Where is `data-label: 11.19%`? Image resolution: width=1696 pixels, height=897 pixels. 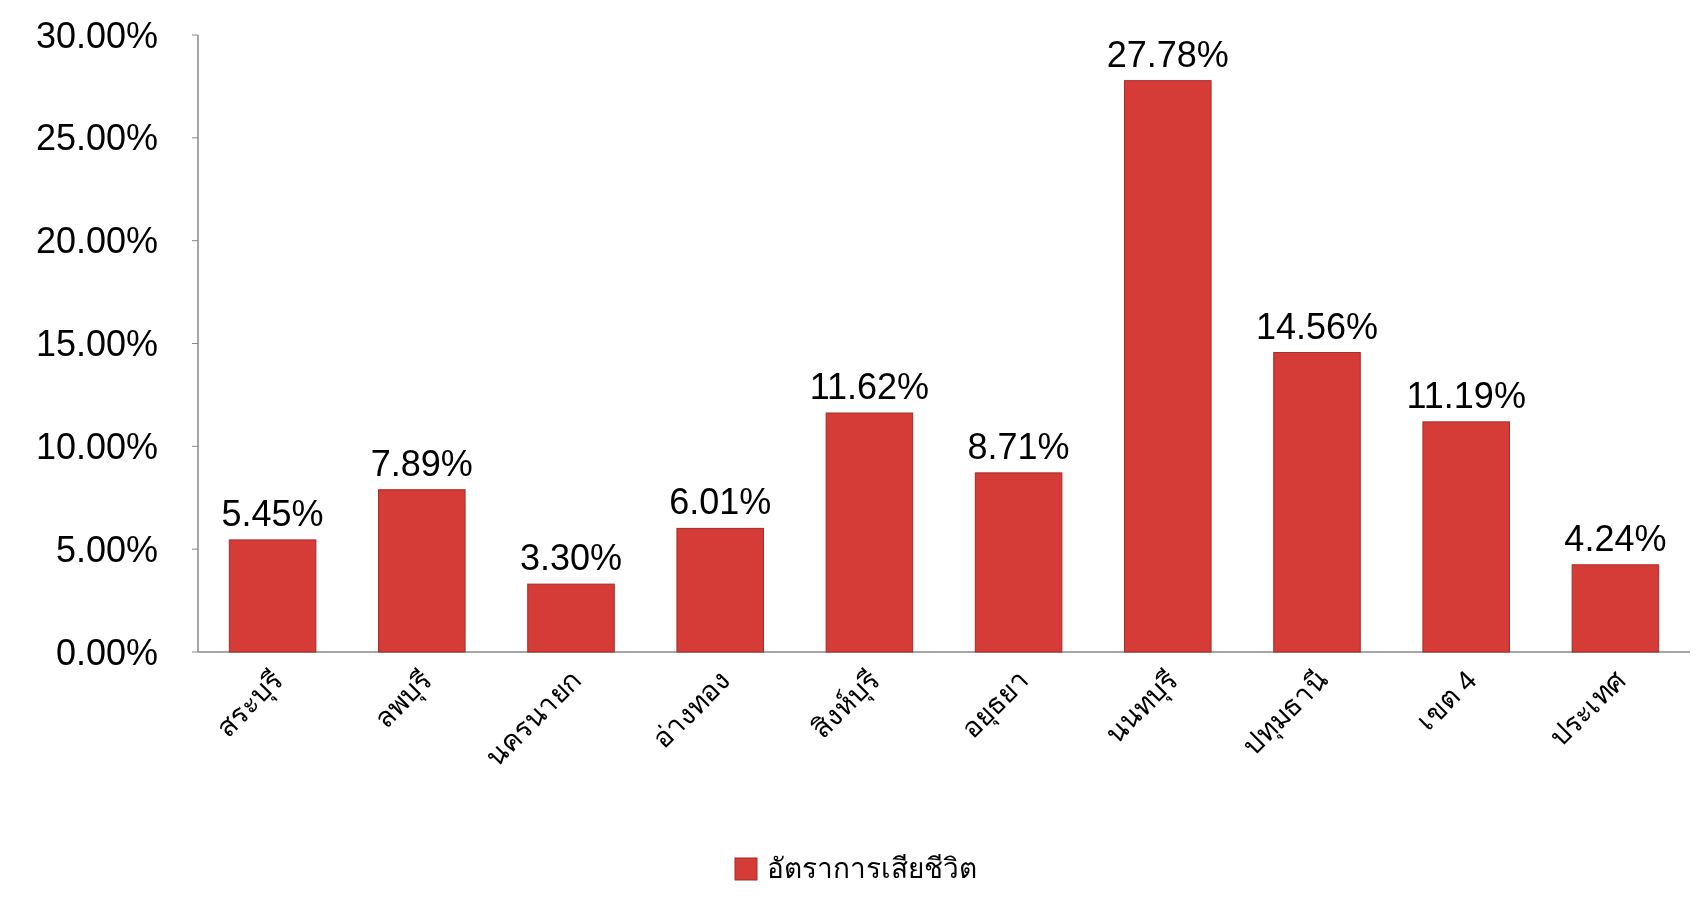 data-label: 11.19% is located at coordinates (1466, 395).